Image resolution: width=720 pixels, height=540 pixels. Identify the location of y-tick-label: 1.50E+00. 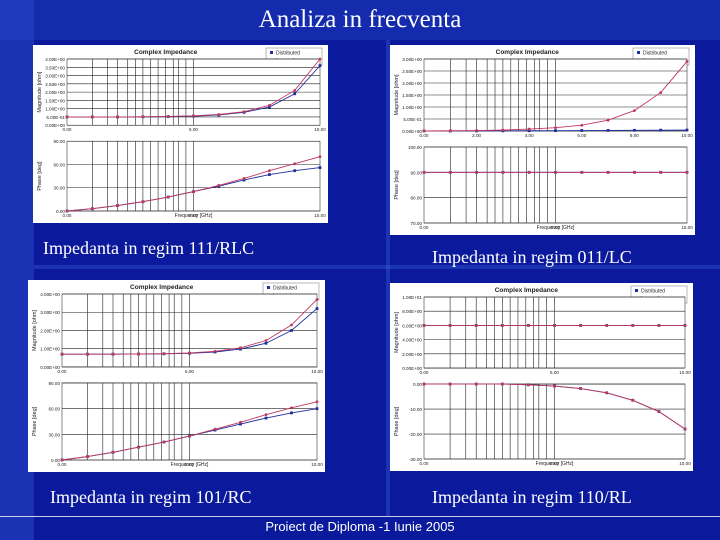
(412, 95).